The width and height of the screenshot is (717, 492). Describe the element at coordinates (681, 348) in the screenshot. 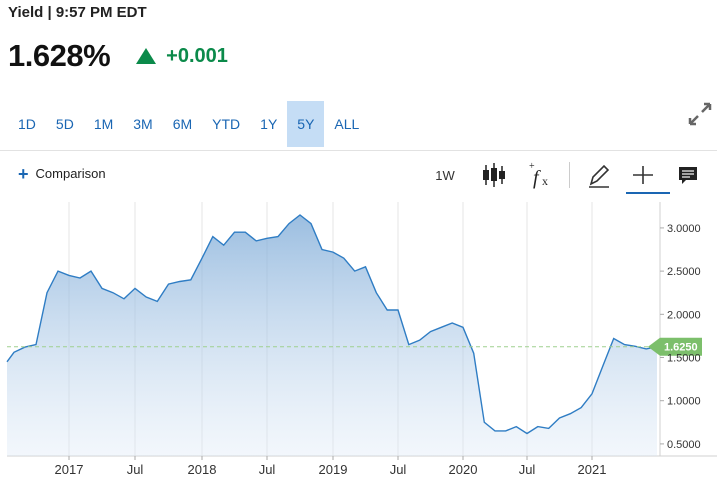

I see `last-value-label: 1.6250` at that location.